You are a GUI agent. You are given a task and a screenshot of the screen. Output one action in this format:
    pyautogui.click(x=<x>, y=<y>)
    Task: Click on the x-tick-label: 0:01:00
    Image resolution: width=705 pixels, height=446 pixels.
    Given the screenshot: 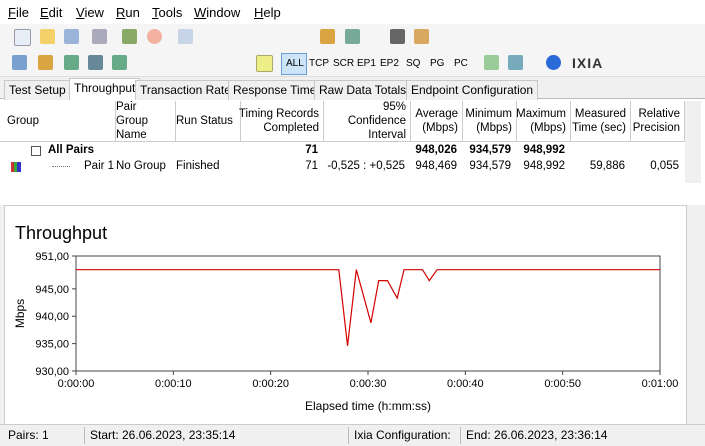 What is the action you would take?
    pyautogui.click(x=660, y=384)
    